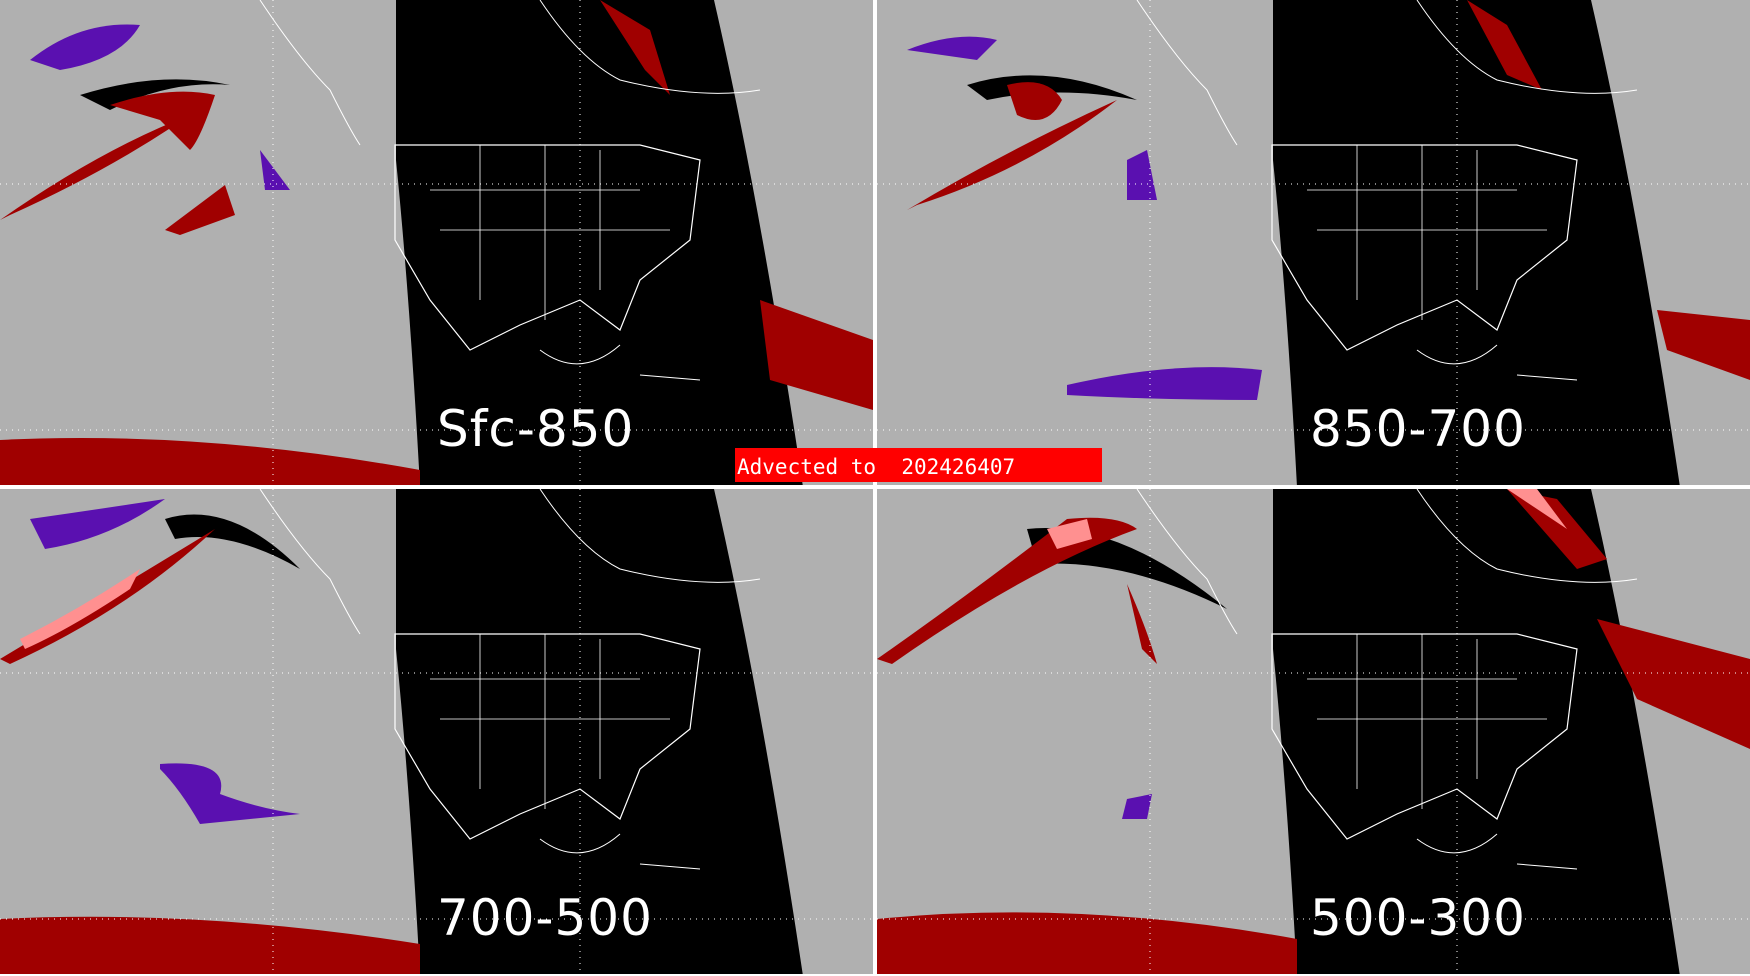  What do you see at coordinates (918, 465) in the screenshot?
I see `advected-timestamp-banner: Advected to 202426407` at bounding box center [918, 465].